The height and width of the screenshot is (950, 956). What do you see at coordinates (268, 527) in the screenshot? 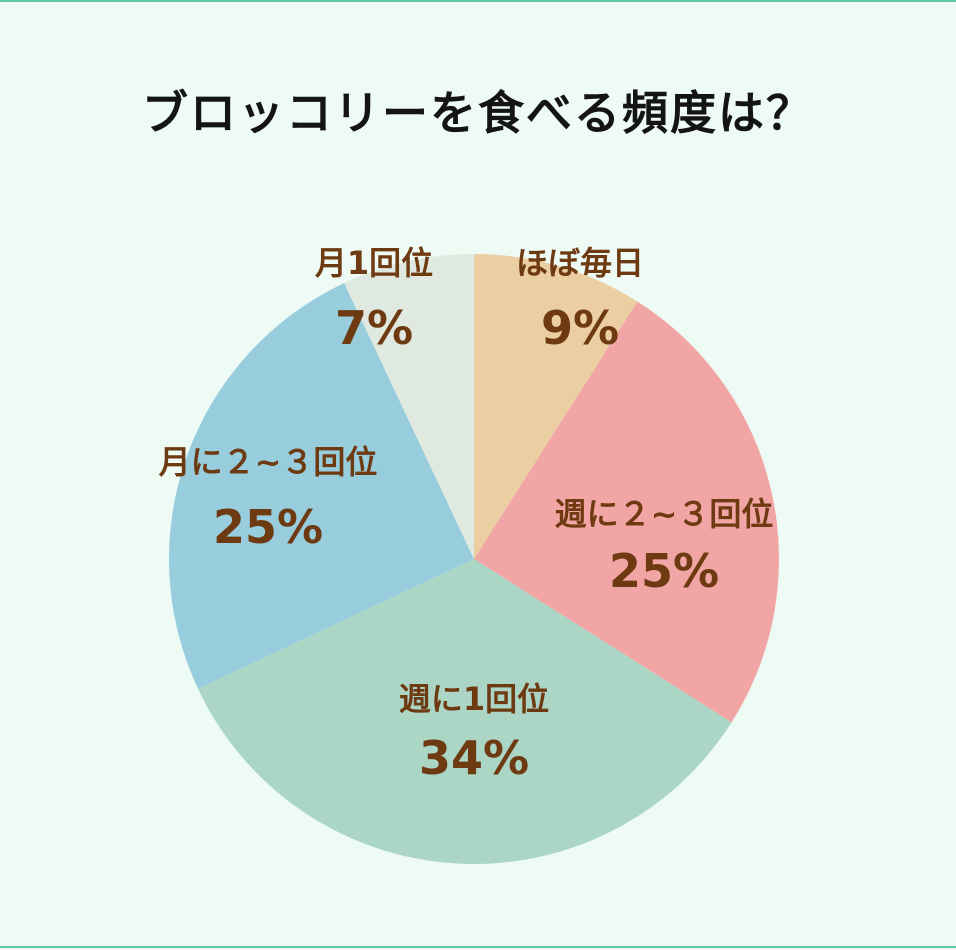
I see `slice-value-4: 25%` at bounding box center [268, 527].